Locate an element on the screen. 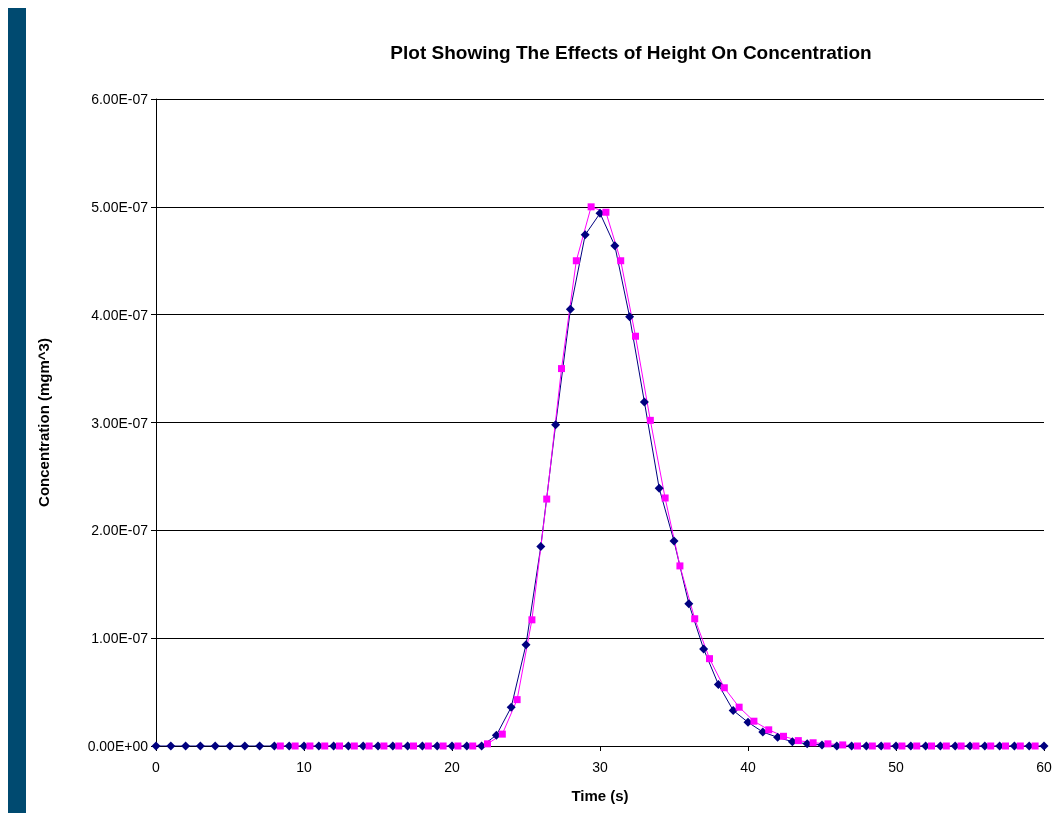  x-tick-label: 50 is located at coordinates (896, 767).